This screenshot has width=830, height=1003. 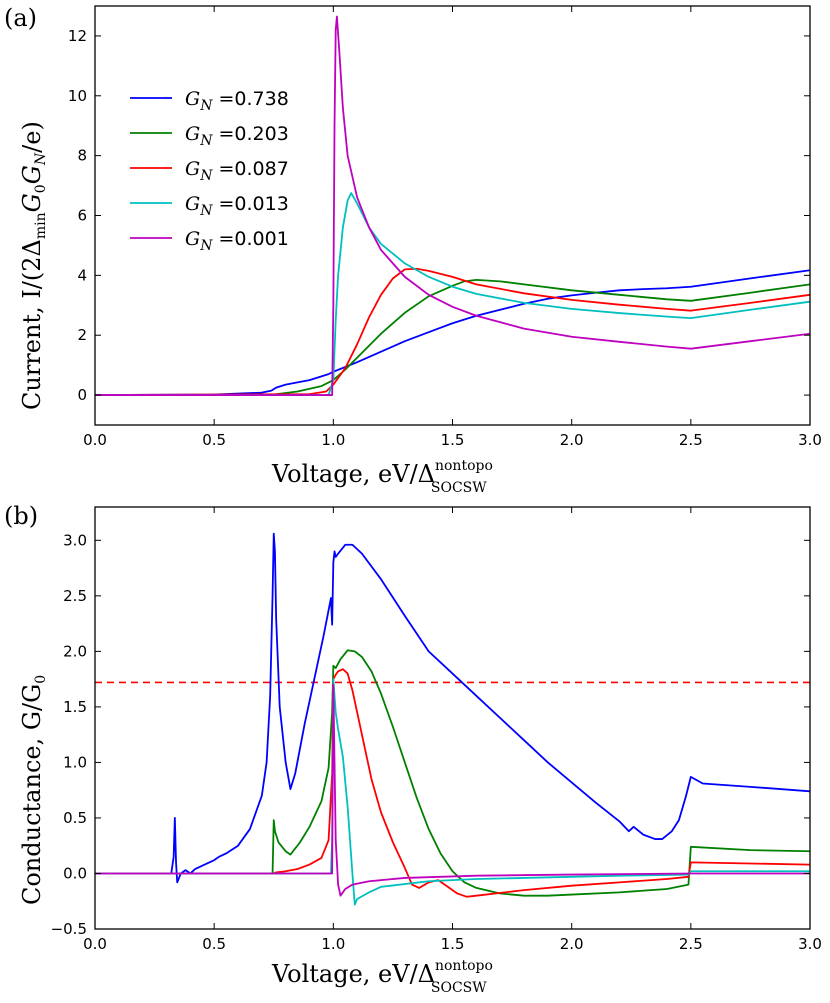 What do you see at coordinates (214, 440) in the screenshot?
I see `panel-a-xtick-label: 0.5` at bounding box center [214, 440].